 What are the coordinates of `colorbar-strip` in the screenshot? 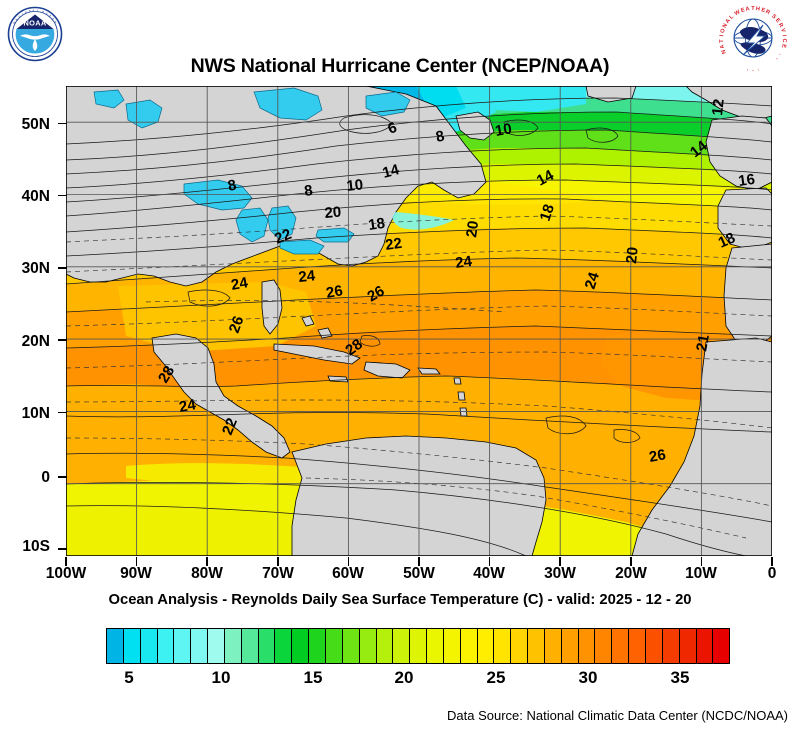 It's located at (418, 646).